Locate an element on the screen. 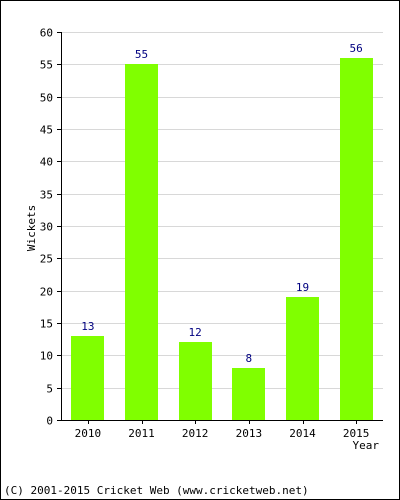  y-tick-label: 25 is located at coordinates (46, 259).